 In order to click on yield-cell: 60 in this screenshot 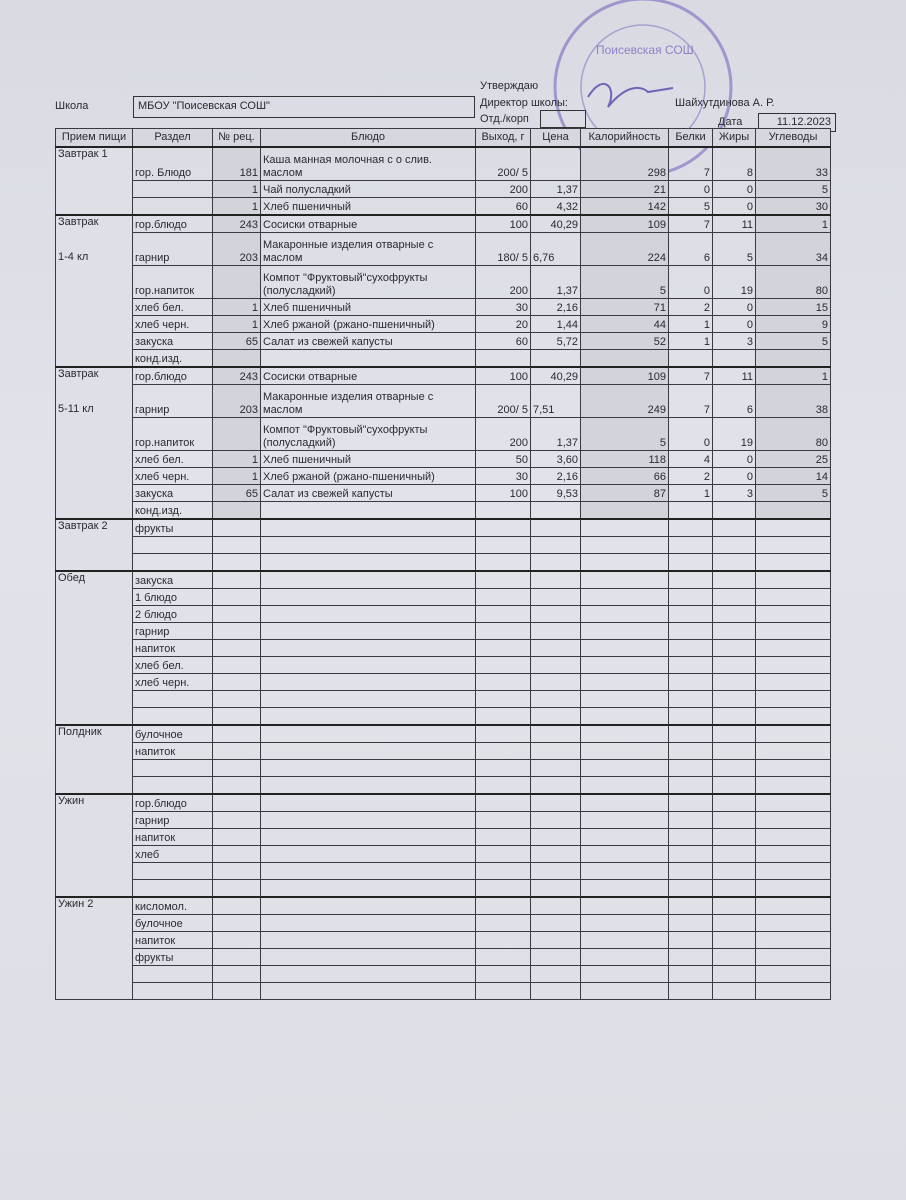, I will do `click(503, 206)`.